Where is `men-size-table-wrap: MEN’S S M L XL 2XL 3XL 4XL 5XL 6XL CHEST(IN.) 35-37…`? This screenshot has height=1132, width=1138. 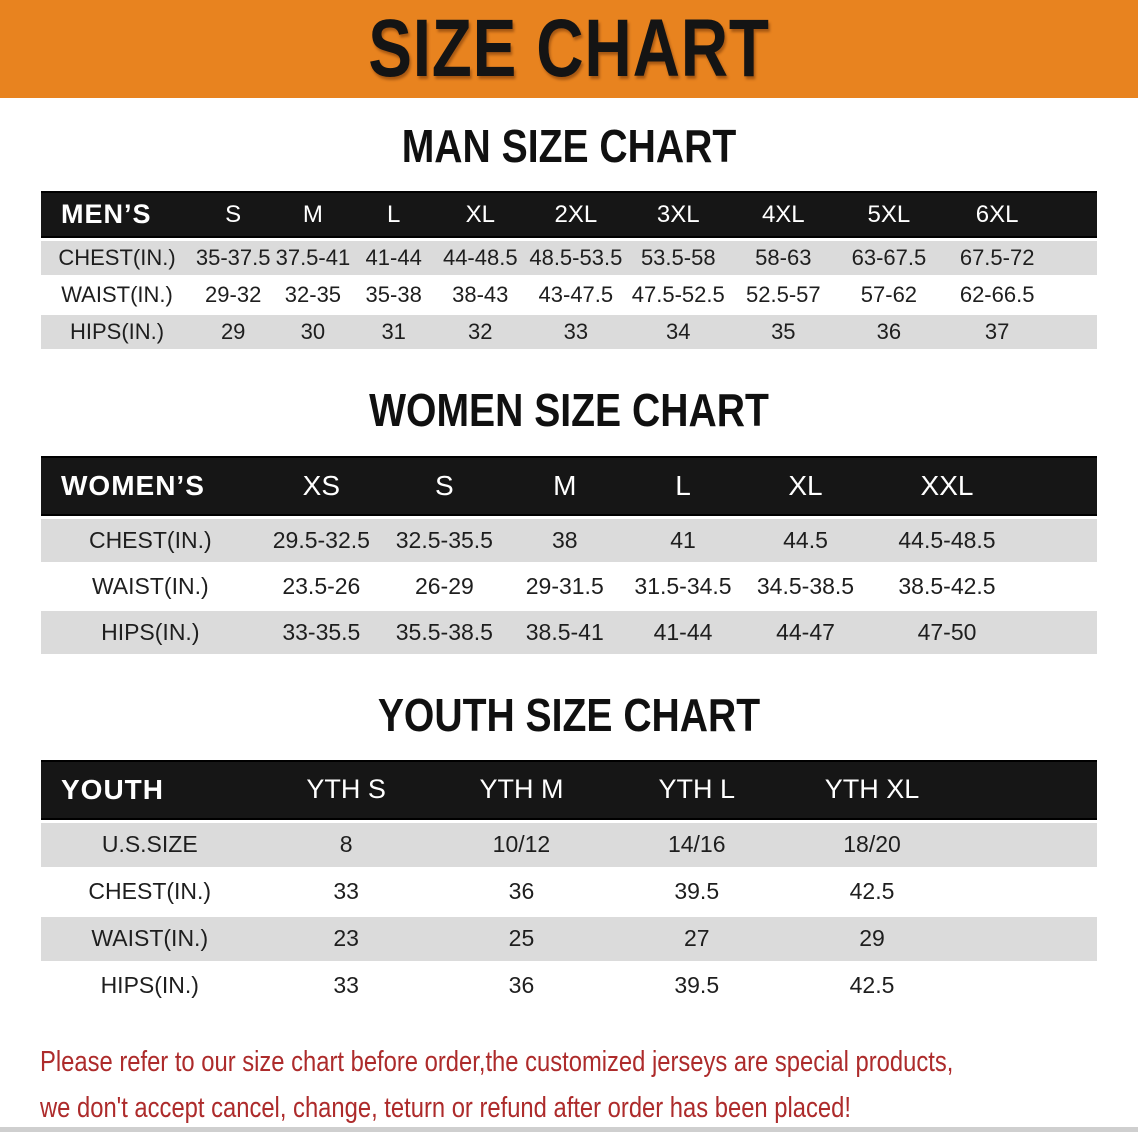 men-size-table-wrap: MEN’S S M L XL 2XL 3XL 4XL 5XL 6XL CHEST(IN.) 35-37… is located at coordinates (569, 270).